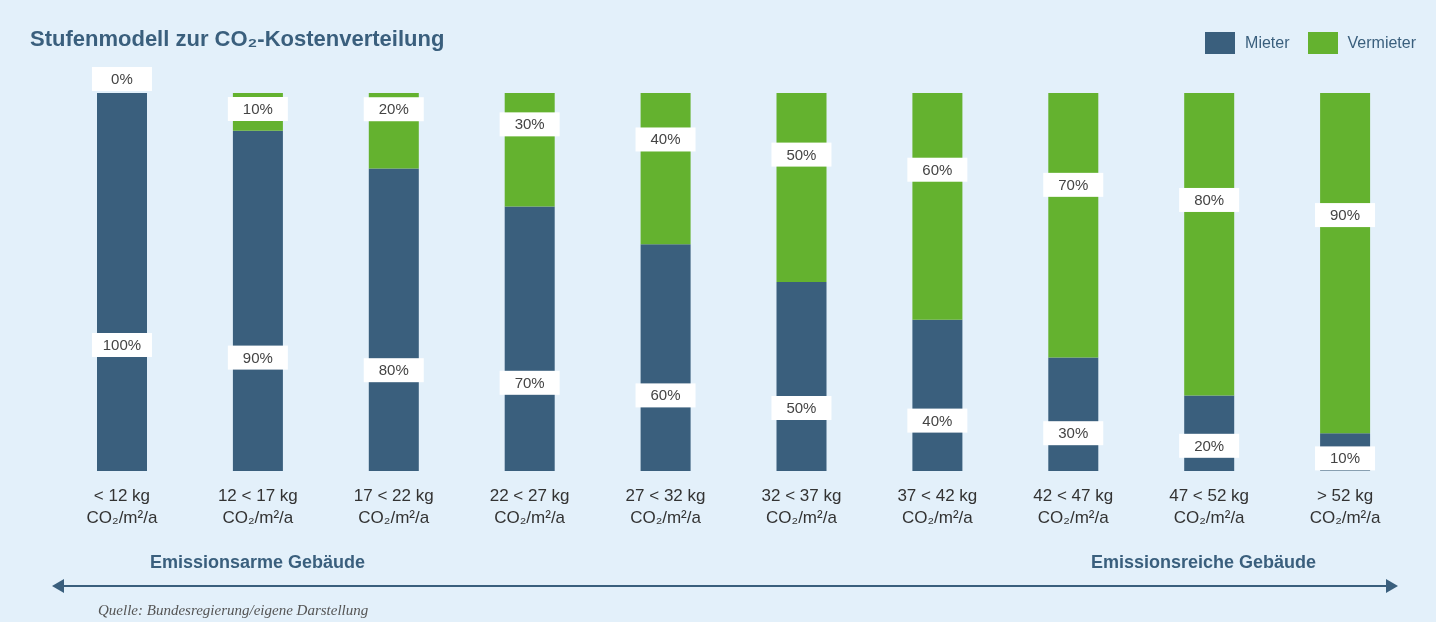 Image resolution: width=1452 pixels, height=628 pixels. I want to click on text: Emissionsarme Gebäude, so click(258, 562).